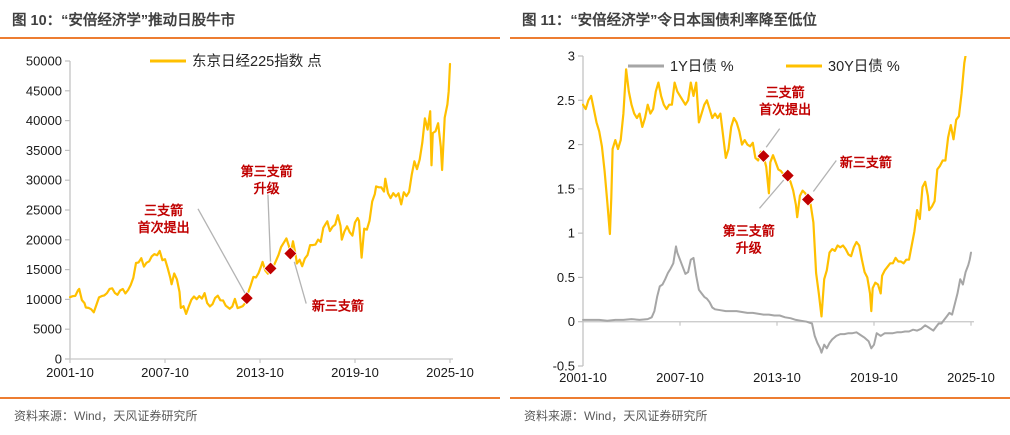 This screenshot has width=1010, height=435. I want to click on svg-text: 45000, so click(44, 90).